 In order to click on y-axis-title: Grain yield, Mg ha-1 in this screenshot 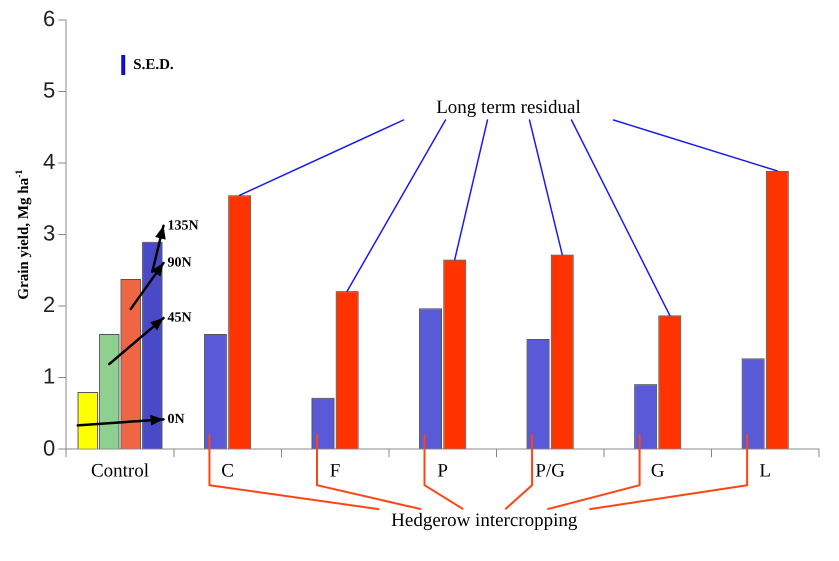, I will do `click(23, 235)`.